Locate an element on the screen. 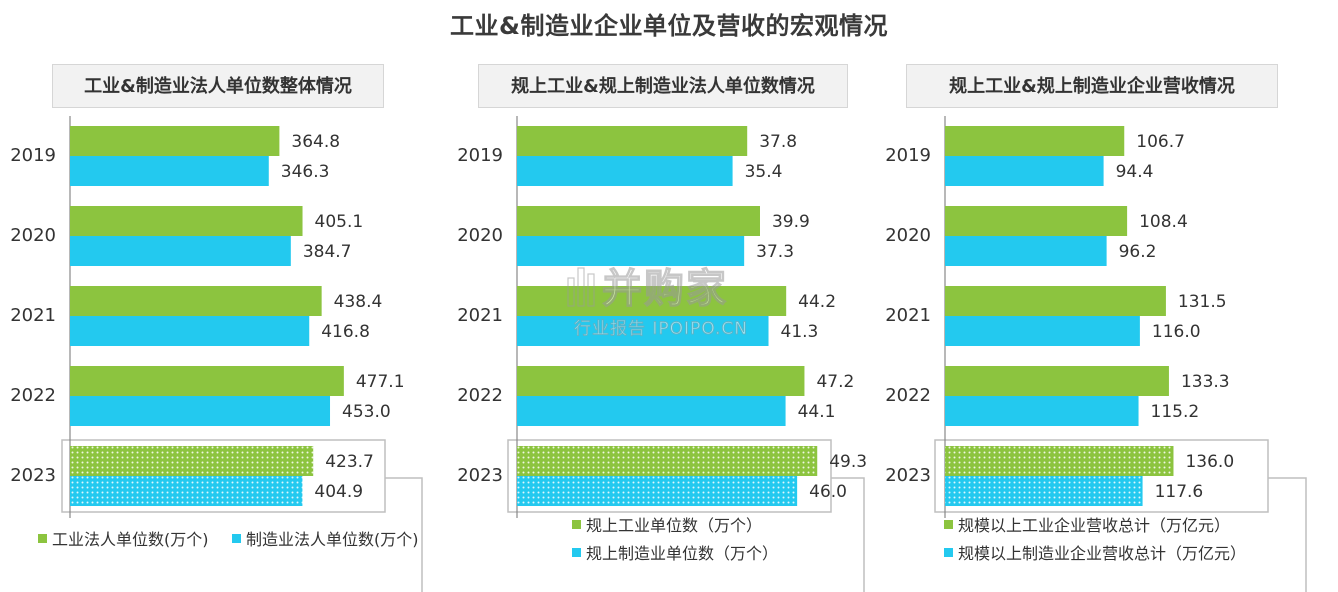 Image resolution: width=1338 pixels, height=592 pixels. data-label-series-a-2022: 47.2 is located at coordinates (835, 382).